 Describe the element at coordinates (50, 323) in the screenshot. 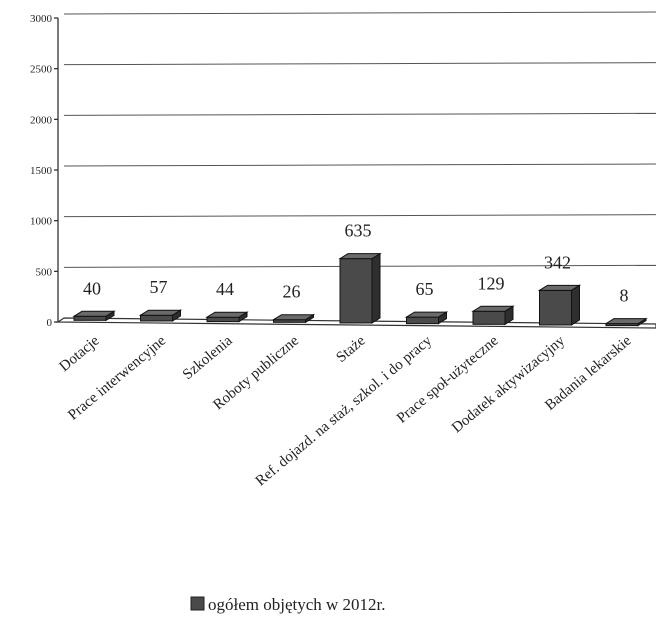

I see `y-tick-label: 0` at that location.